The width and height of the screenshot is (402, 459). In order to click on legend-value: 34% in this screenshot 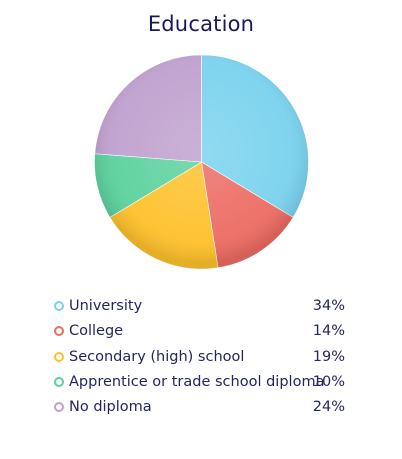, I will do `click(328, 306)`.